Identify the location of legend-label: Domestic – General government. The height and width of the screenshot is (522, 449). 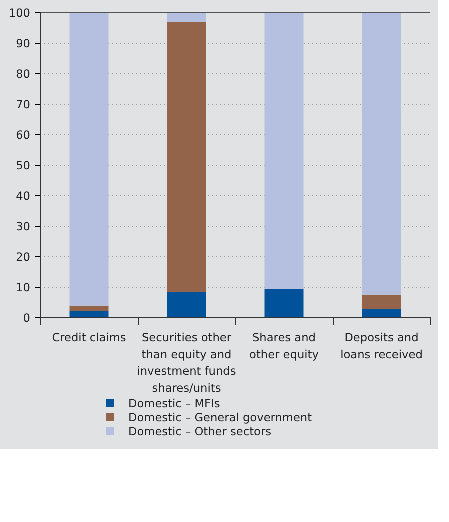
(220, 417).